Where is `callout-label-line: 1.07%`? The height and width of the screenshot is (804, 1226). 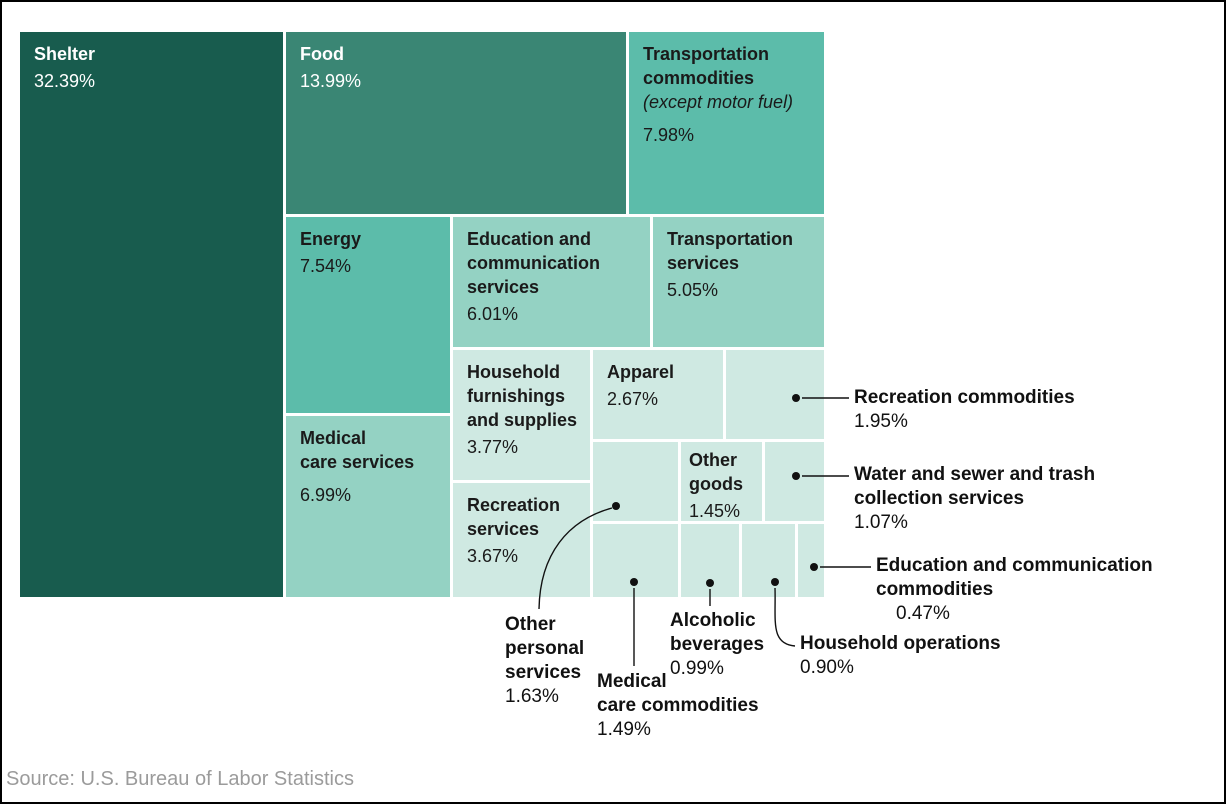 callout-label-line: 1.07% is located at coordinates (881, 522).